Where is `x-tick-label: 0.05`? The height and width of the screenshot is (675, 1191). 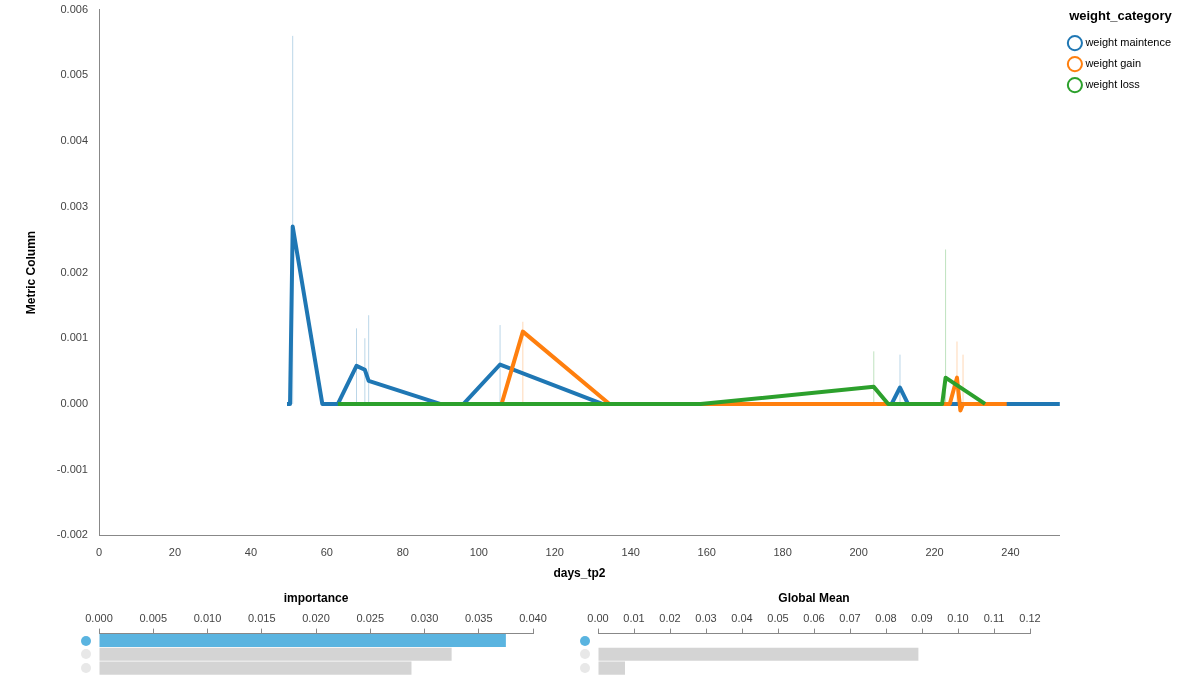 x-tick-label: 0.05 is located at coordinates (778, 618).